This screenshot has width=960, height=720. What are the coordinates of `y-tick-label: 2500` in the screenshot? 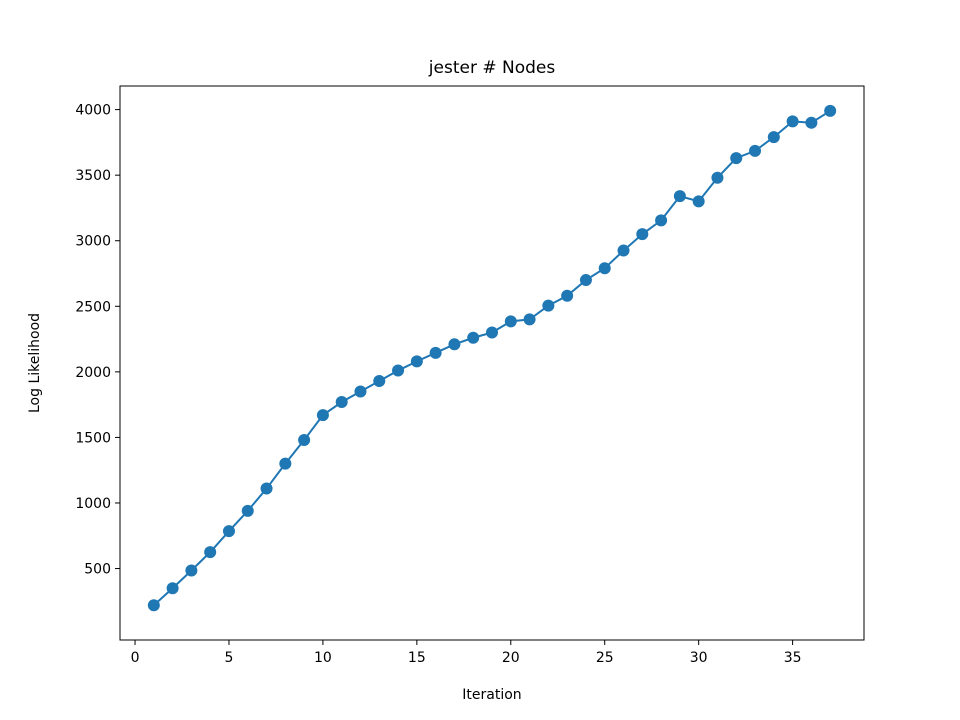 It's located at (93, 307).